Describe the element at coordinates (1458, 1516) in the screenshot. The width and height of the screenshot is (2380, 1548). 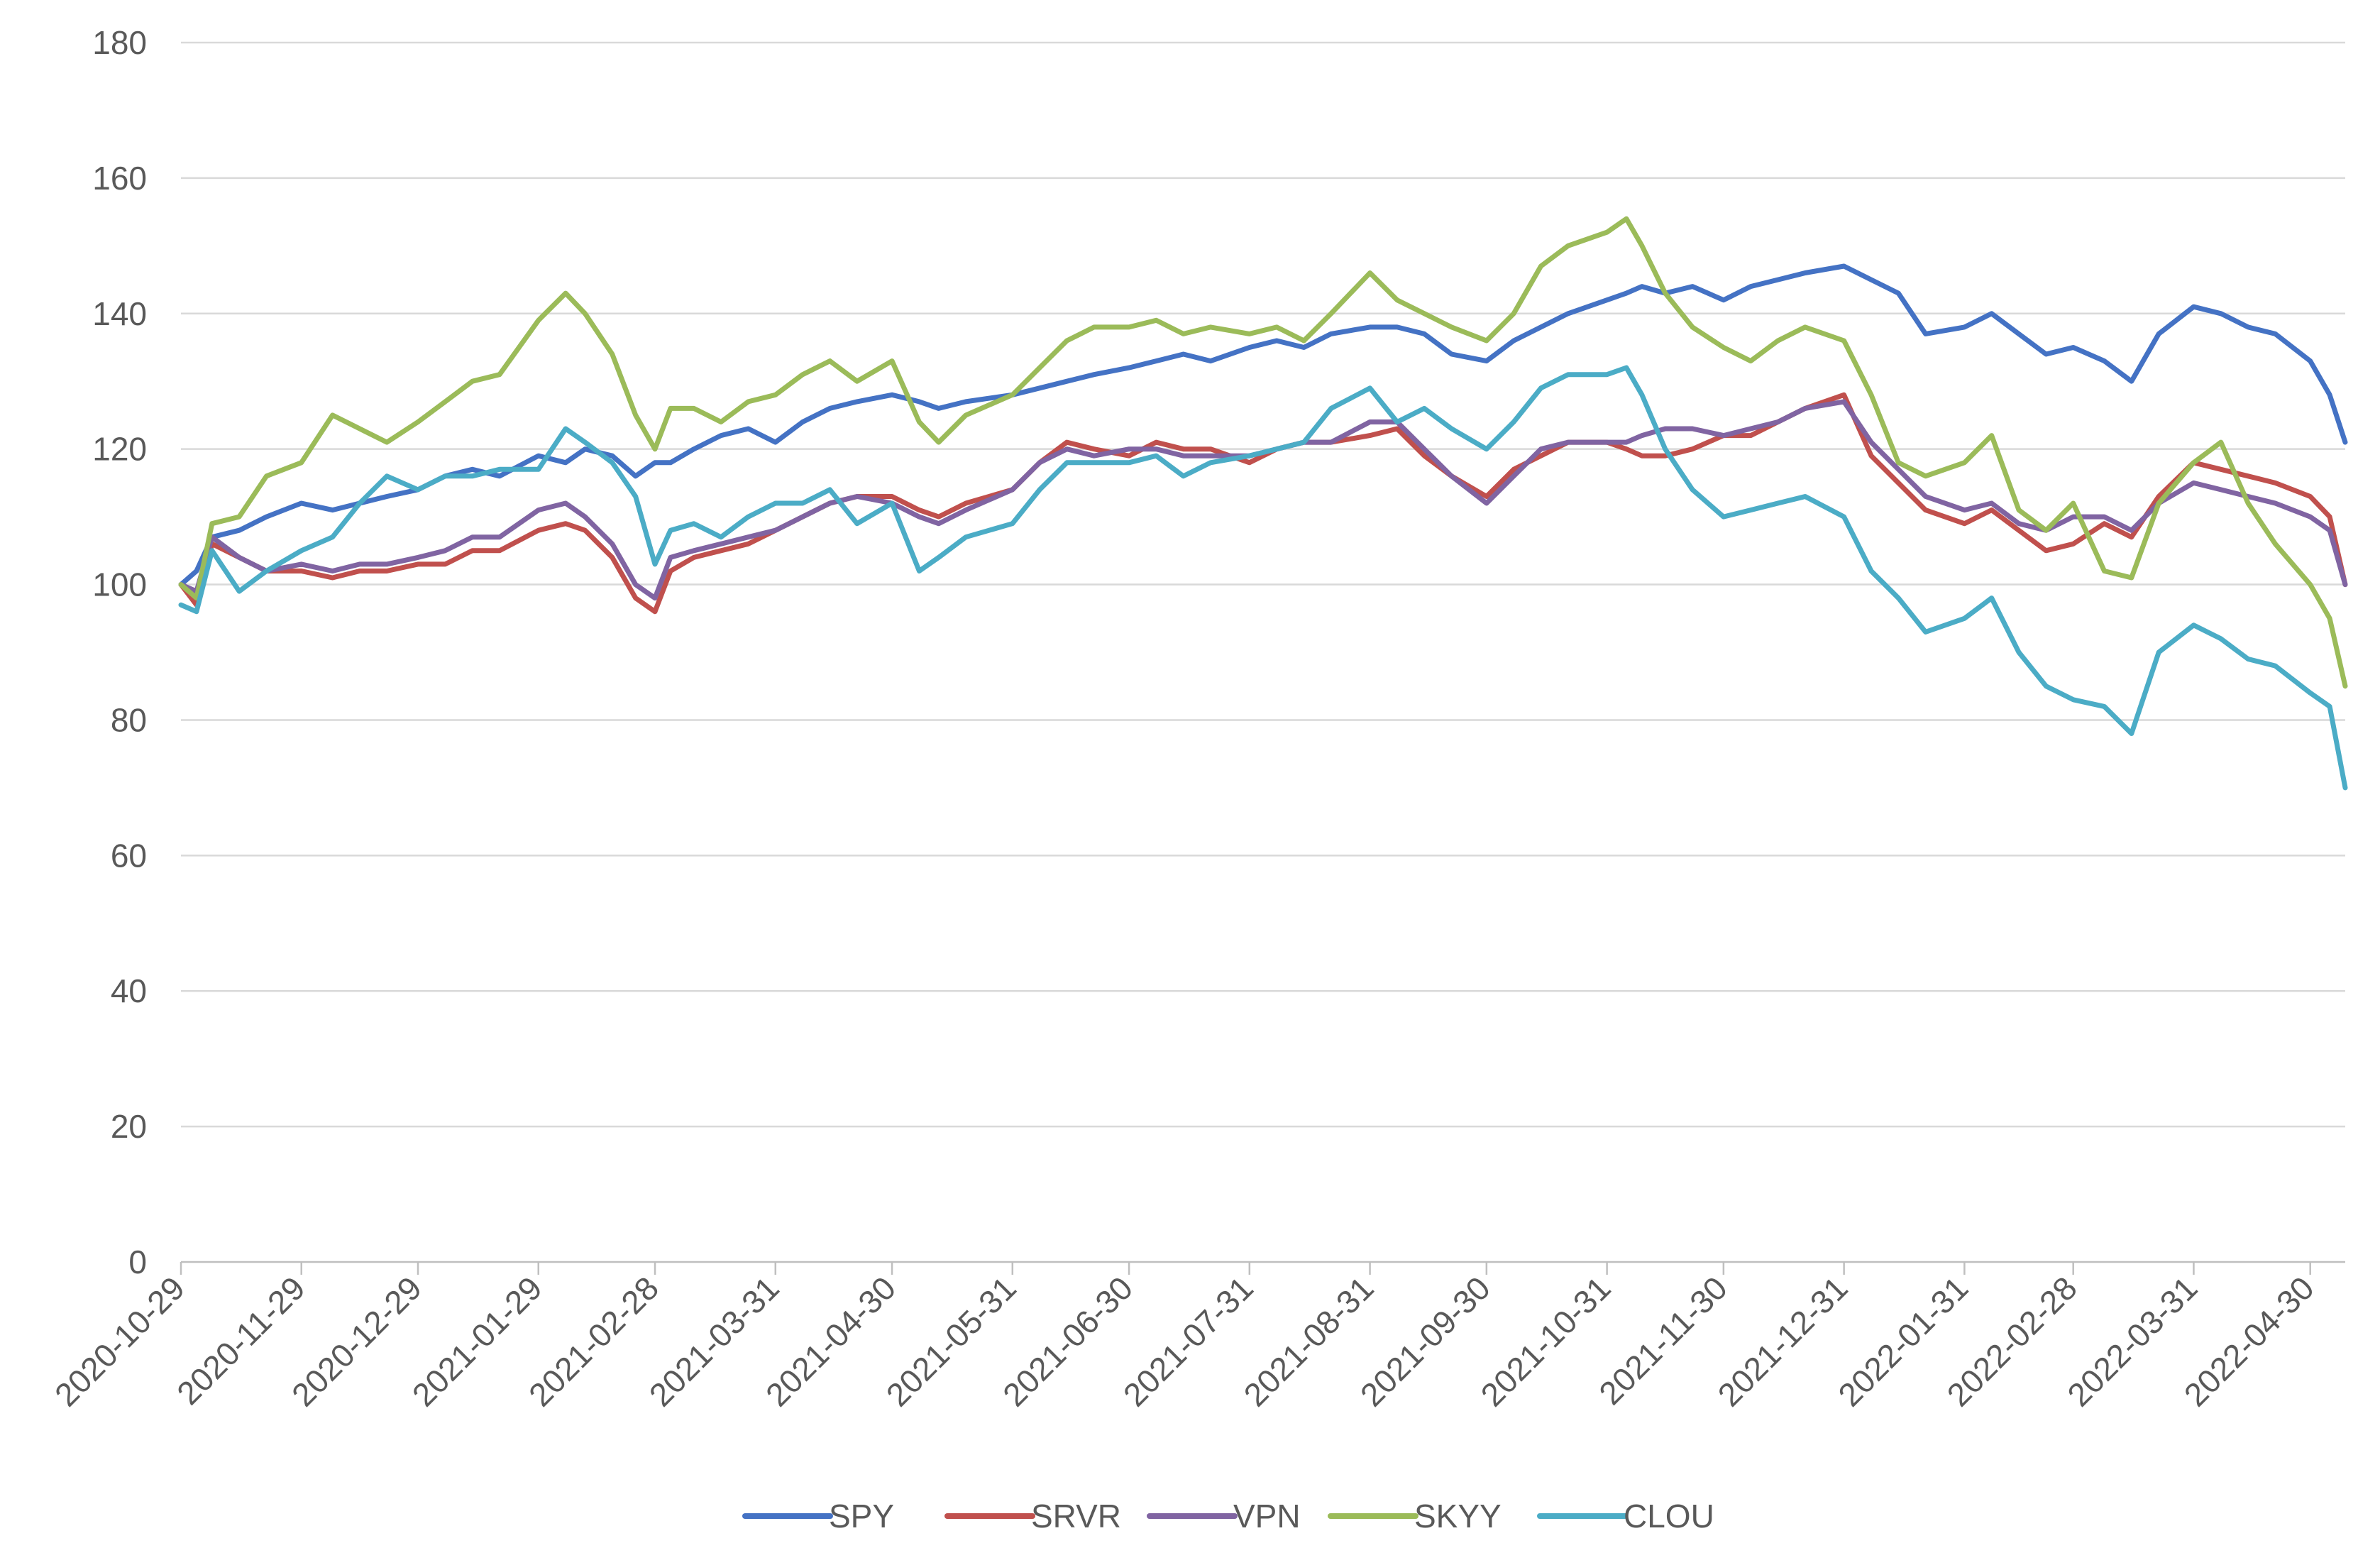
I see `legend-label: SKYY` at that location.